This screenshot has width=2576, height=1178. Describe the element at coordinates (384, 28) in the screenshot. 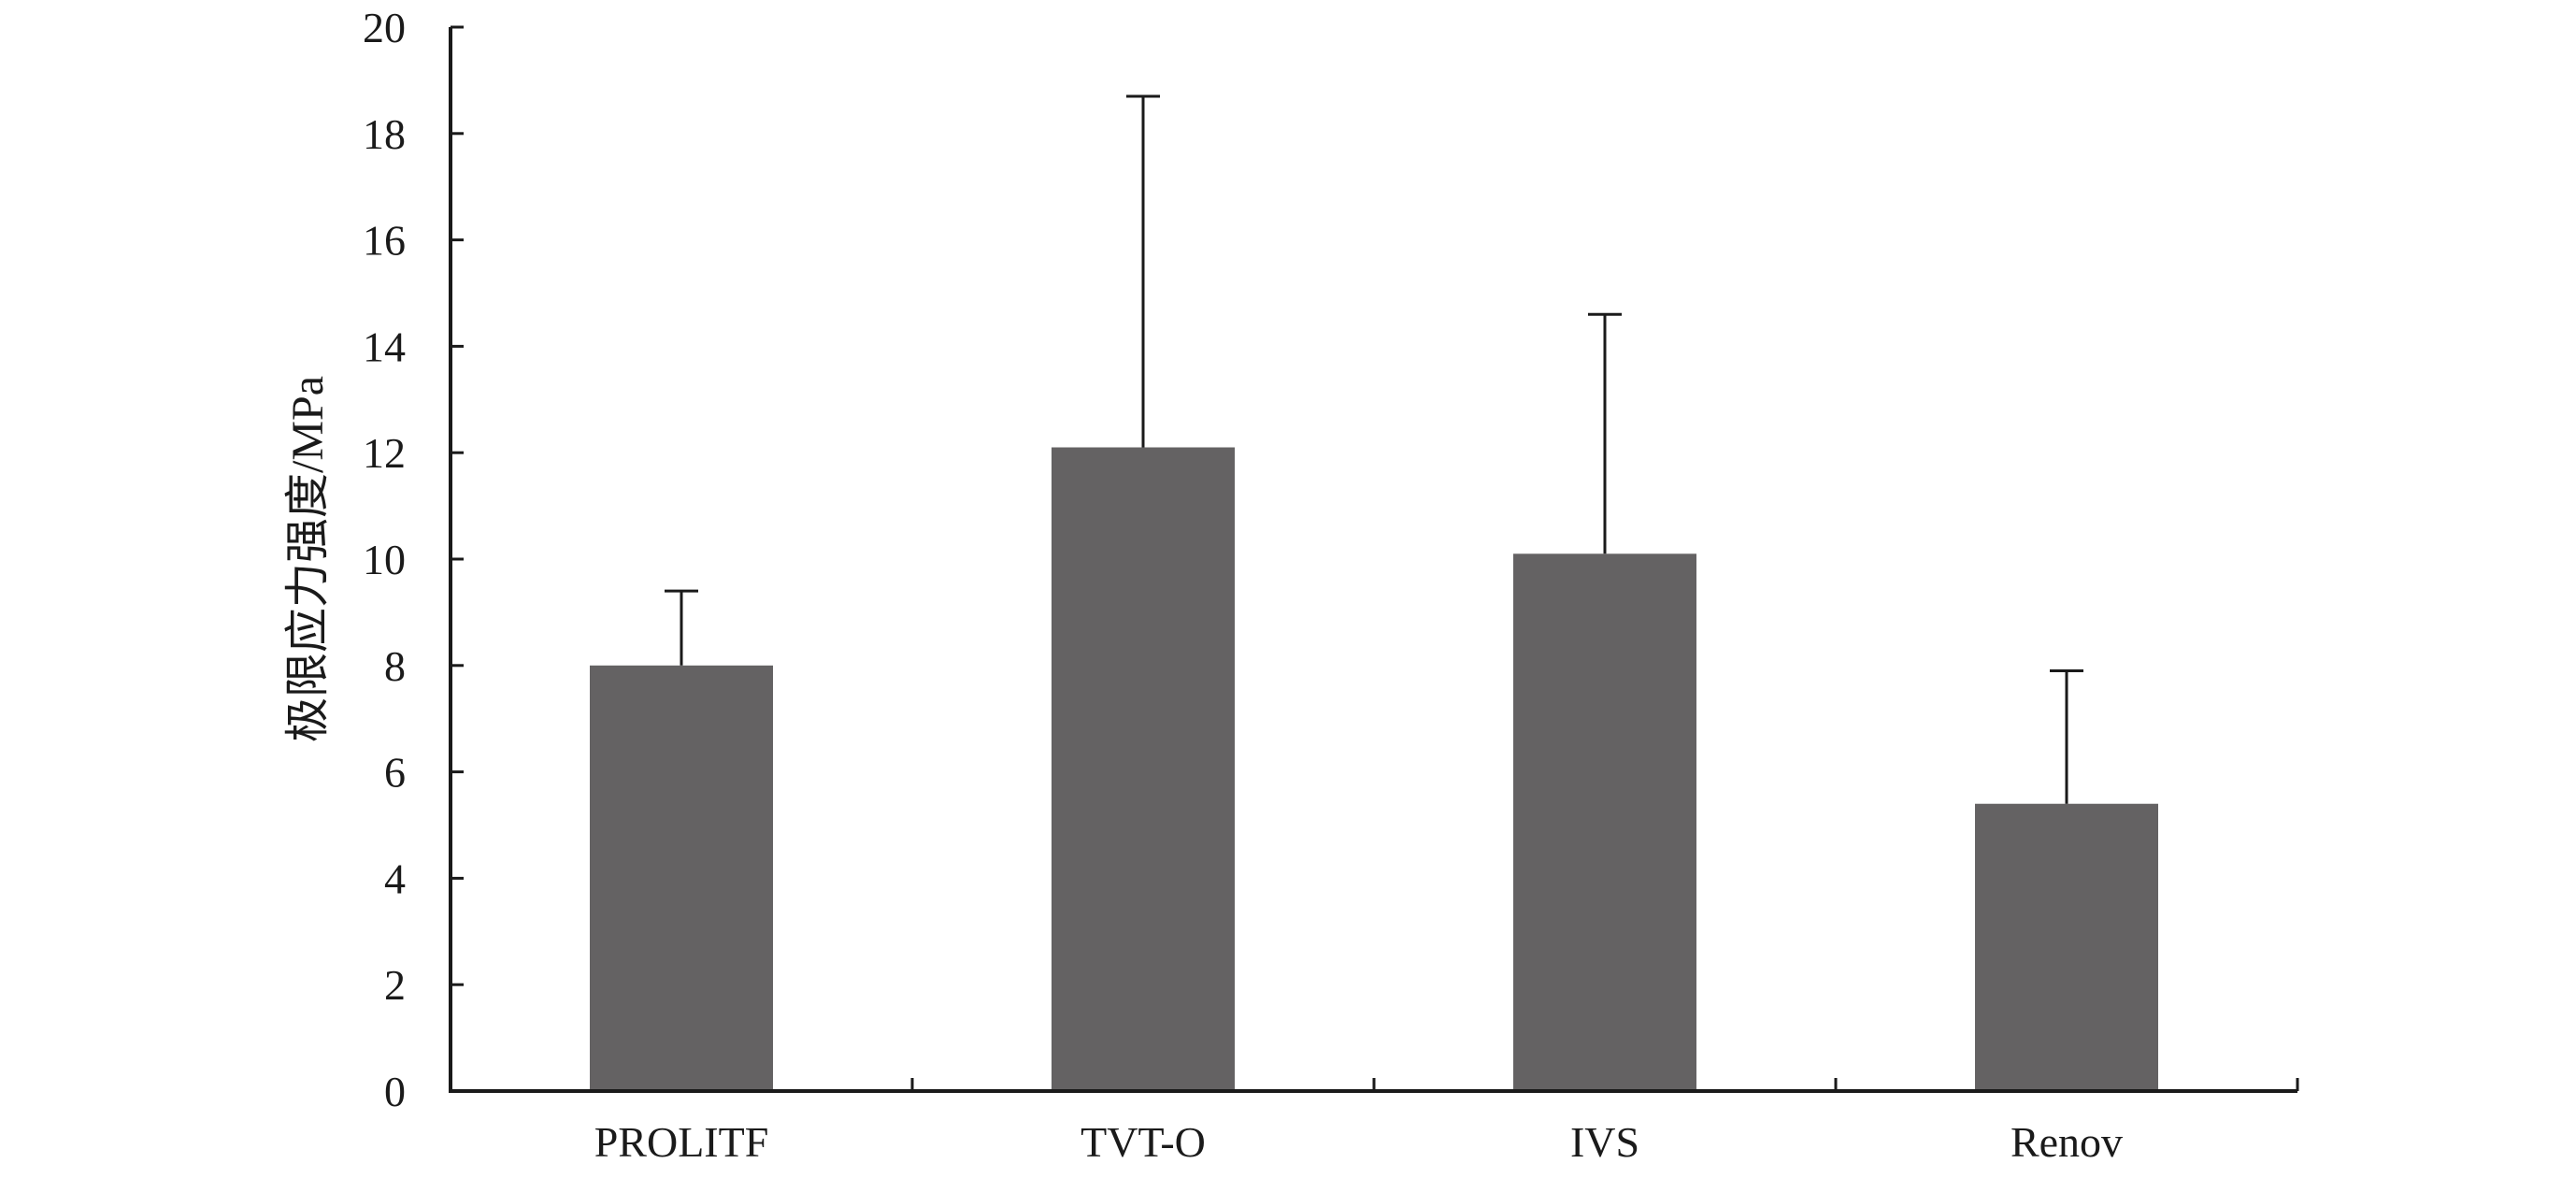

I see `y-tick-label-20: 20` at that location.